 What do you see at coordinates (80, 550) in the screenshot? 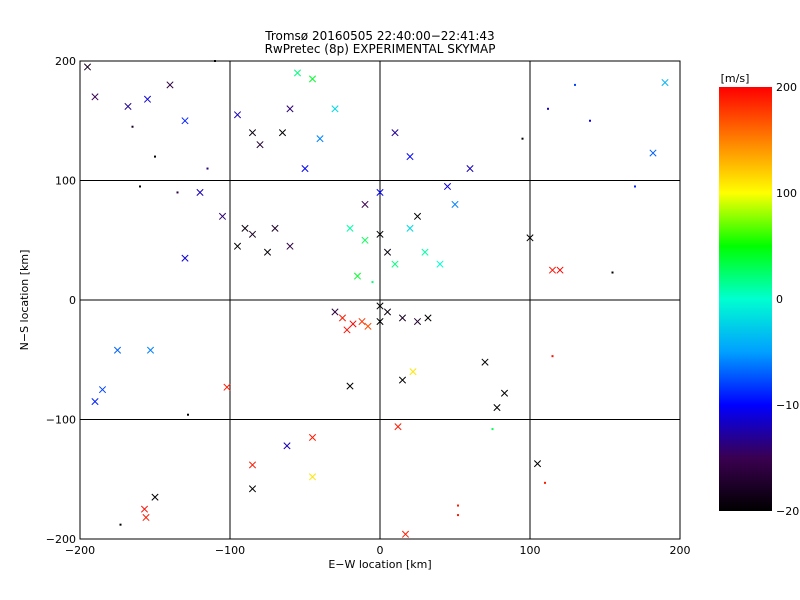
I see `x-tick-label: −200` at bounding box center [80, 550].